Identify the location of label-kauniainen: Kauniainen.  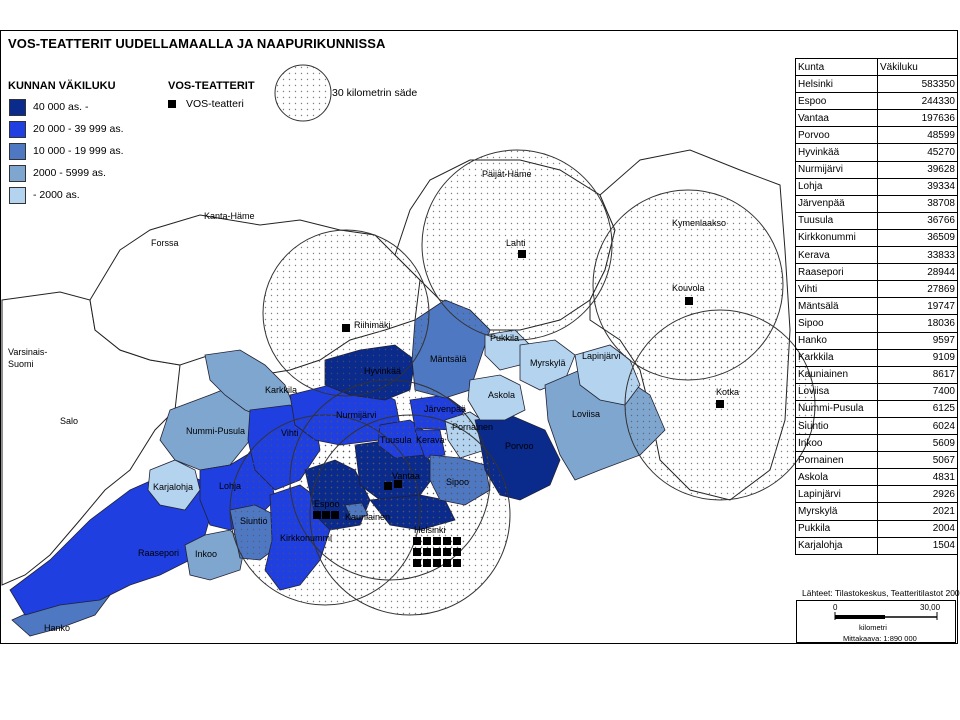
(367, 517).